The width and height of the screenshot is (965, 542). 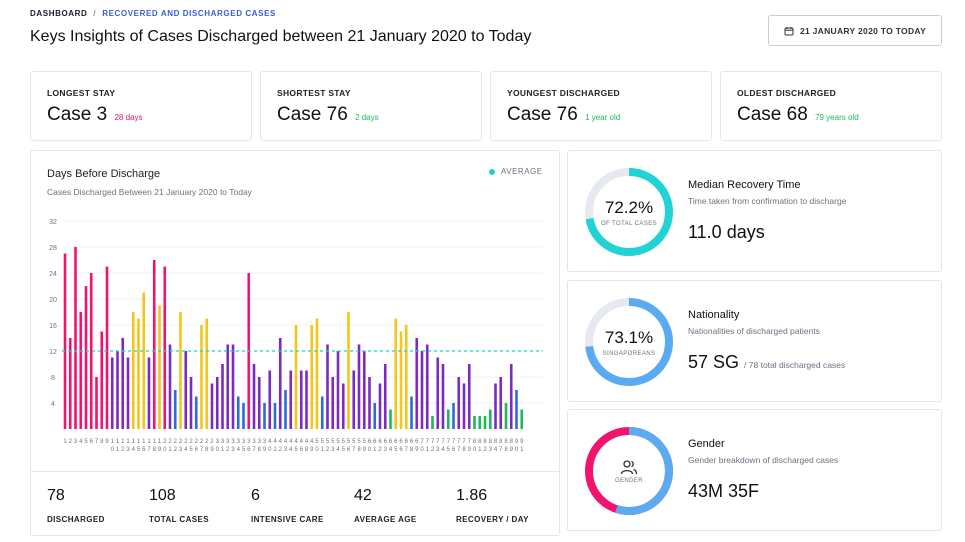 I want to click on ring-percent: 72.2%, so click(x=629, y=207).